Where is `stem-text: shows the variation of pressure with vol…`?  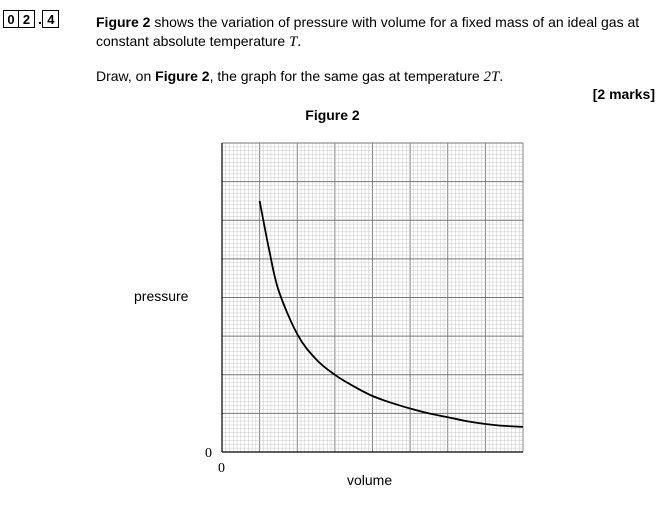
stem-text: shows the variation of pressure with vol… is located at coordinates (368, 31).